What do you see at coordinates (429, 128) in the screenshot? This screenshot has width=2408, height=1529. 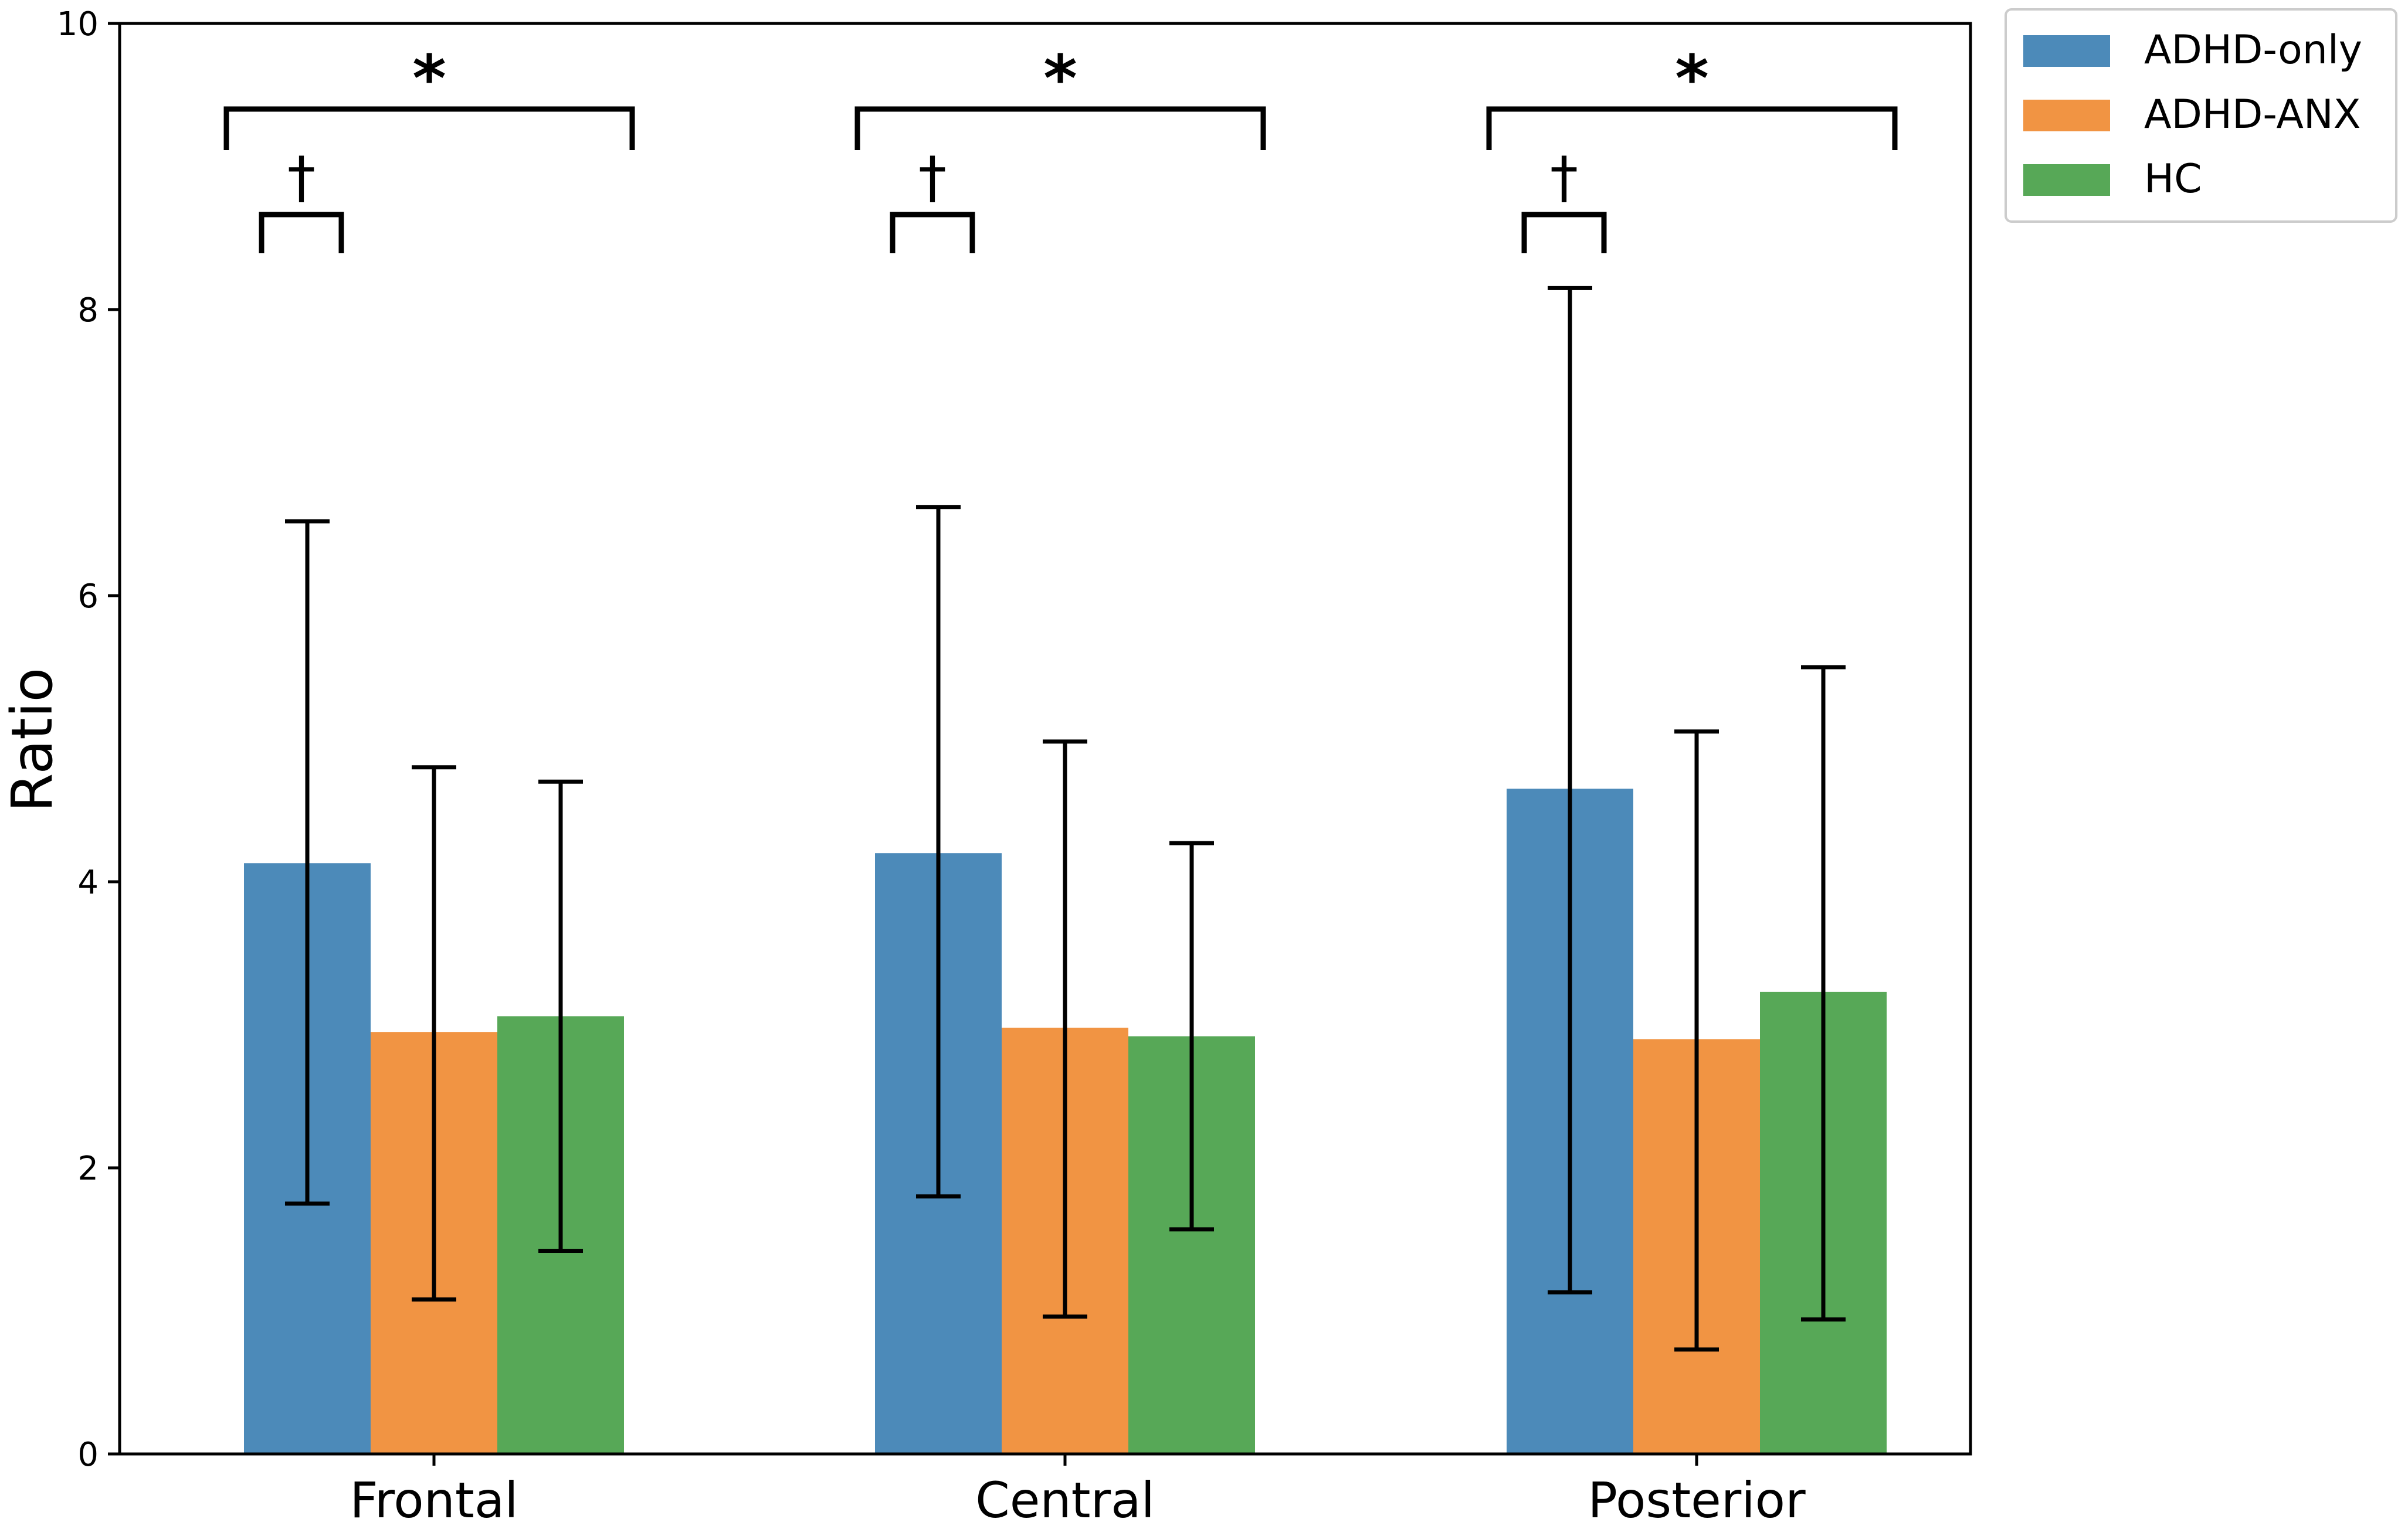 I see `significance-bracket-Frontal-upper` at bounding box center [429, 128].